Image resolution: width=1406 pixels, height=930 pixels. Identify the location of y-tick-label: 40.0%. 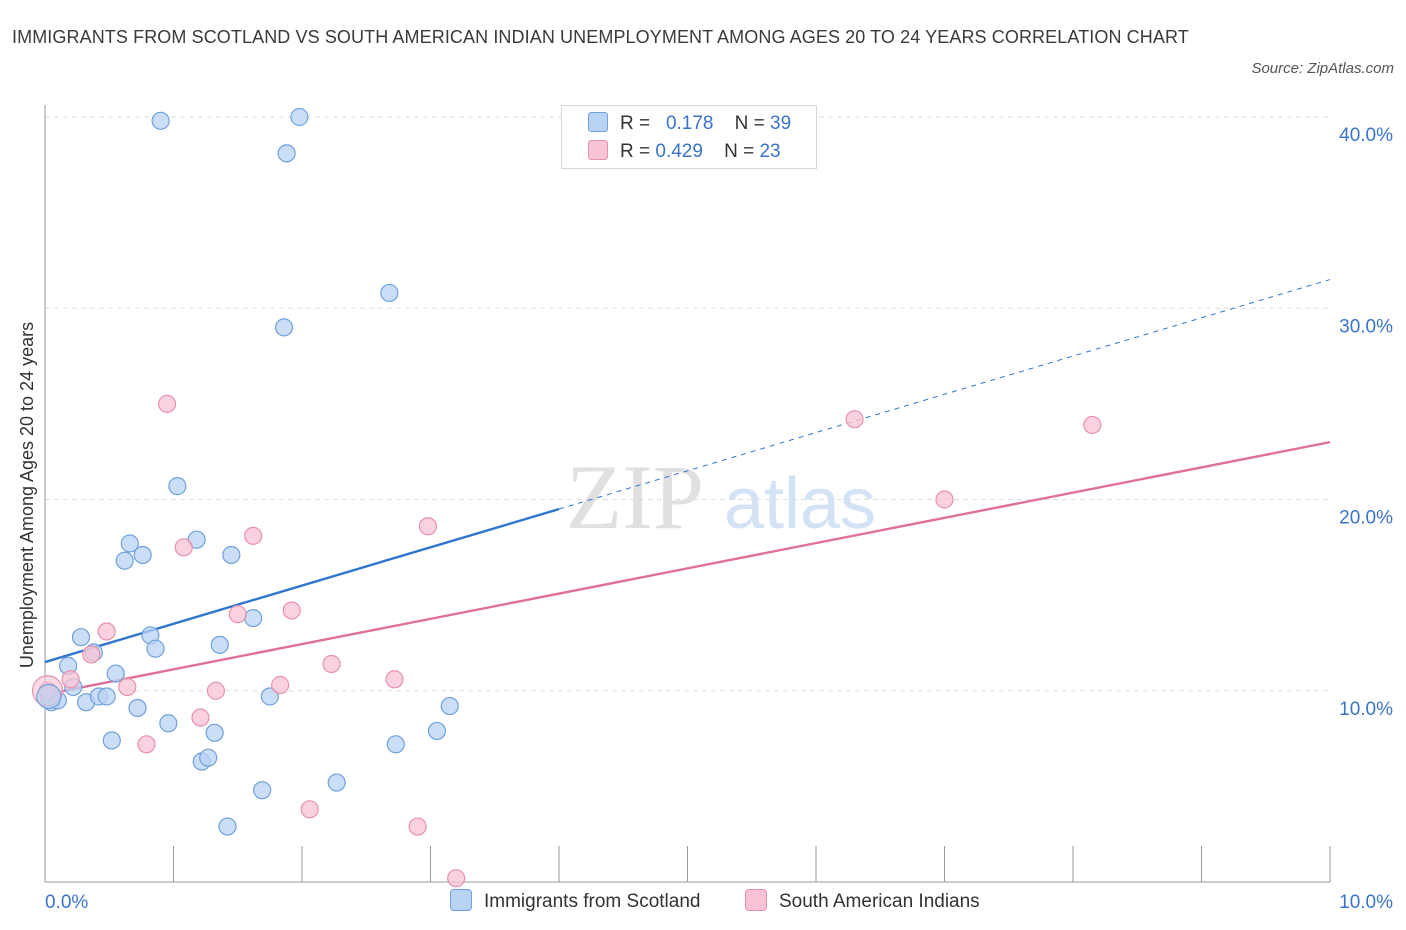
(1366, 135).